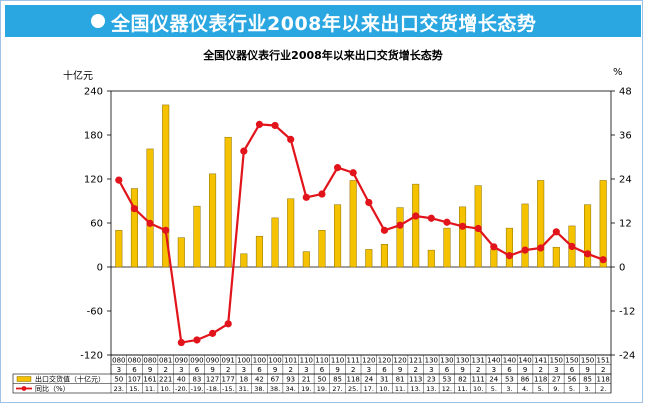  I want to click on bullet-dot-icon, so click(98, 21).